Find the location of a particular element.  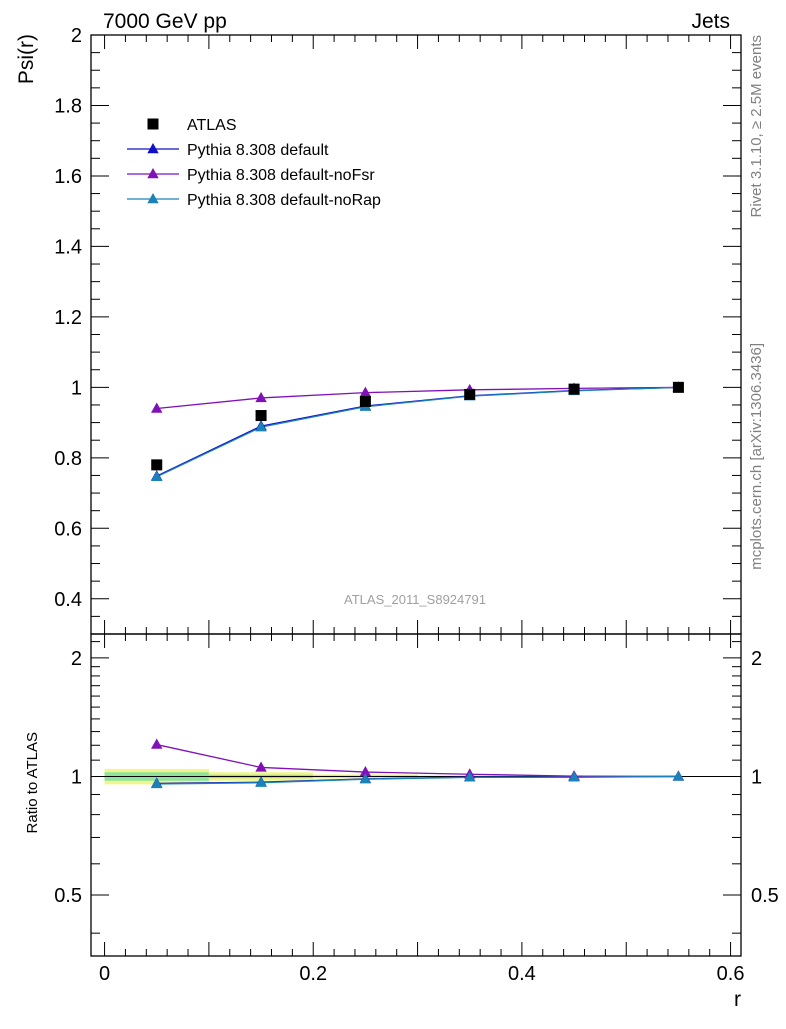

ratio-y-tick-label-right: 2 is located at coordinates (756, 659).